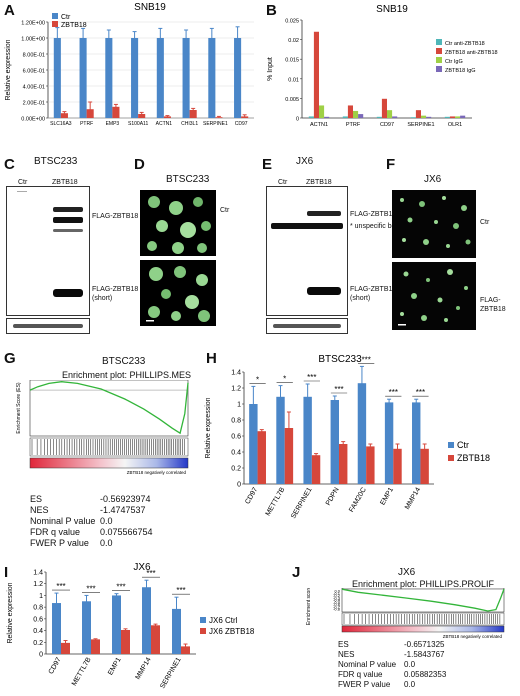 This screenshot has height=696, width=520. Describe the element at coordinates (433, 179) in the screenshot. I see `panel-f-title: JX6` at that location.